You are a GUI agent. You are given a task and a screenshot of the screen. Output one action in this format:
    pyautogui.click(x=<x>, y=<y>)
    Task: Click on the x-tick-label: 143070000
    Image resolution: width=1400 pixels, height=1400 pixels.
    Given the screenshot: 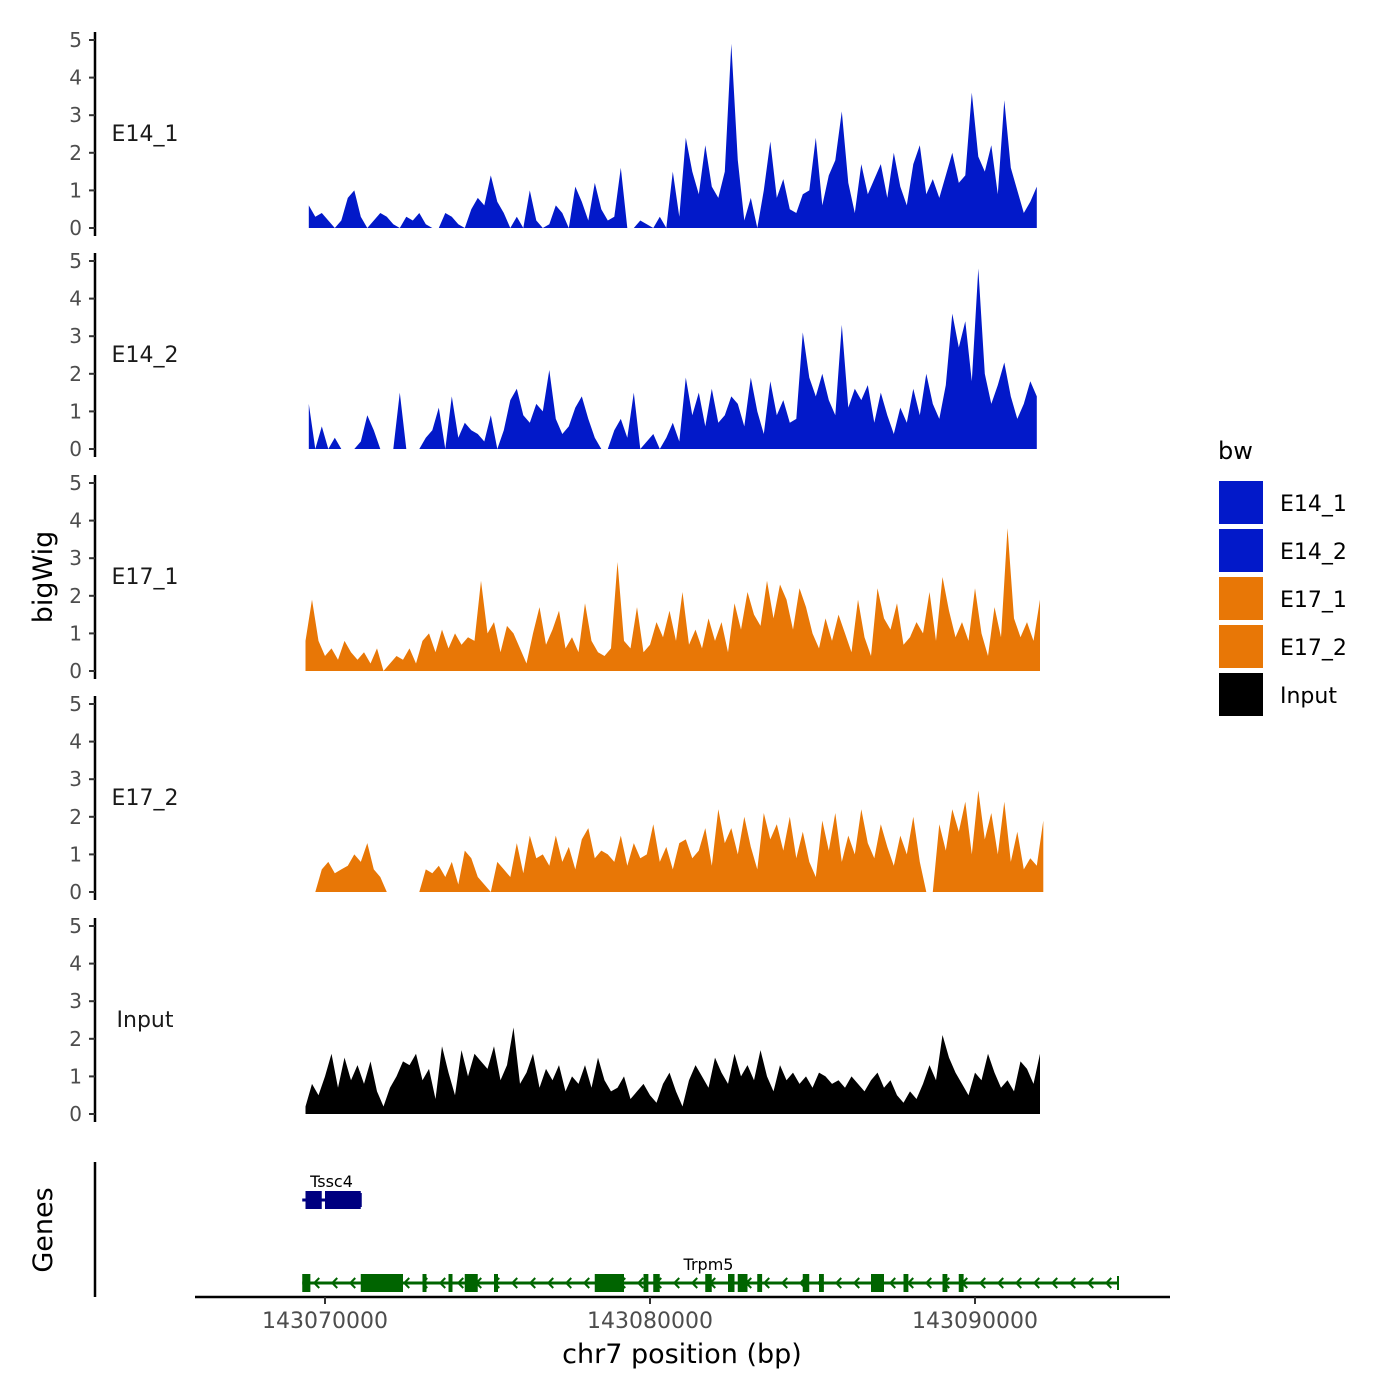 What is the action you would take?
    pyautogui.click(x=325, y=1321)
    